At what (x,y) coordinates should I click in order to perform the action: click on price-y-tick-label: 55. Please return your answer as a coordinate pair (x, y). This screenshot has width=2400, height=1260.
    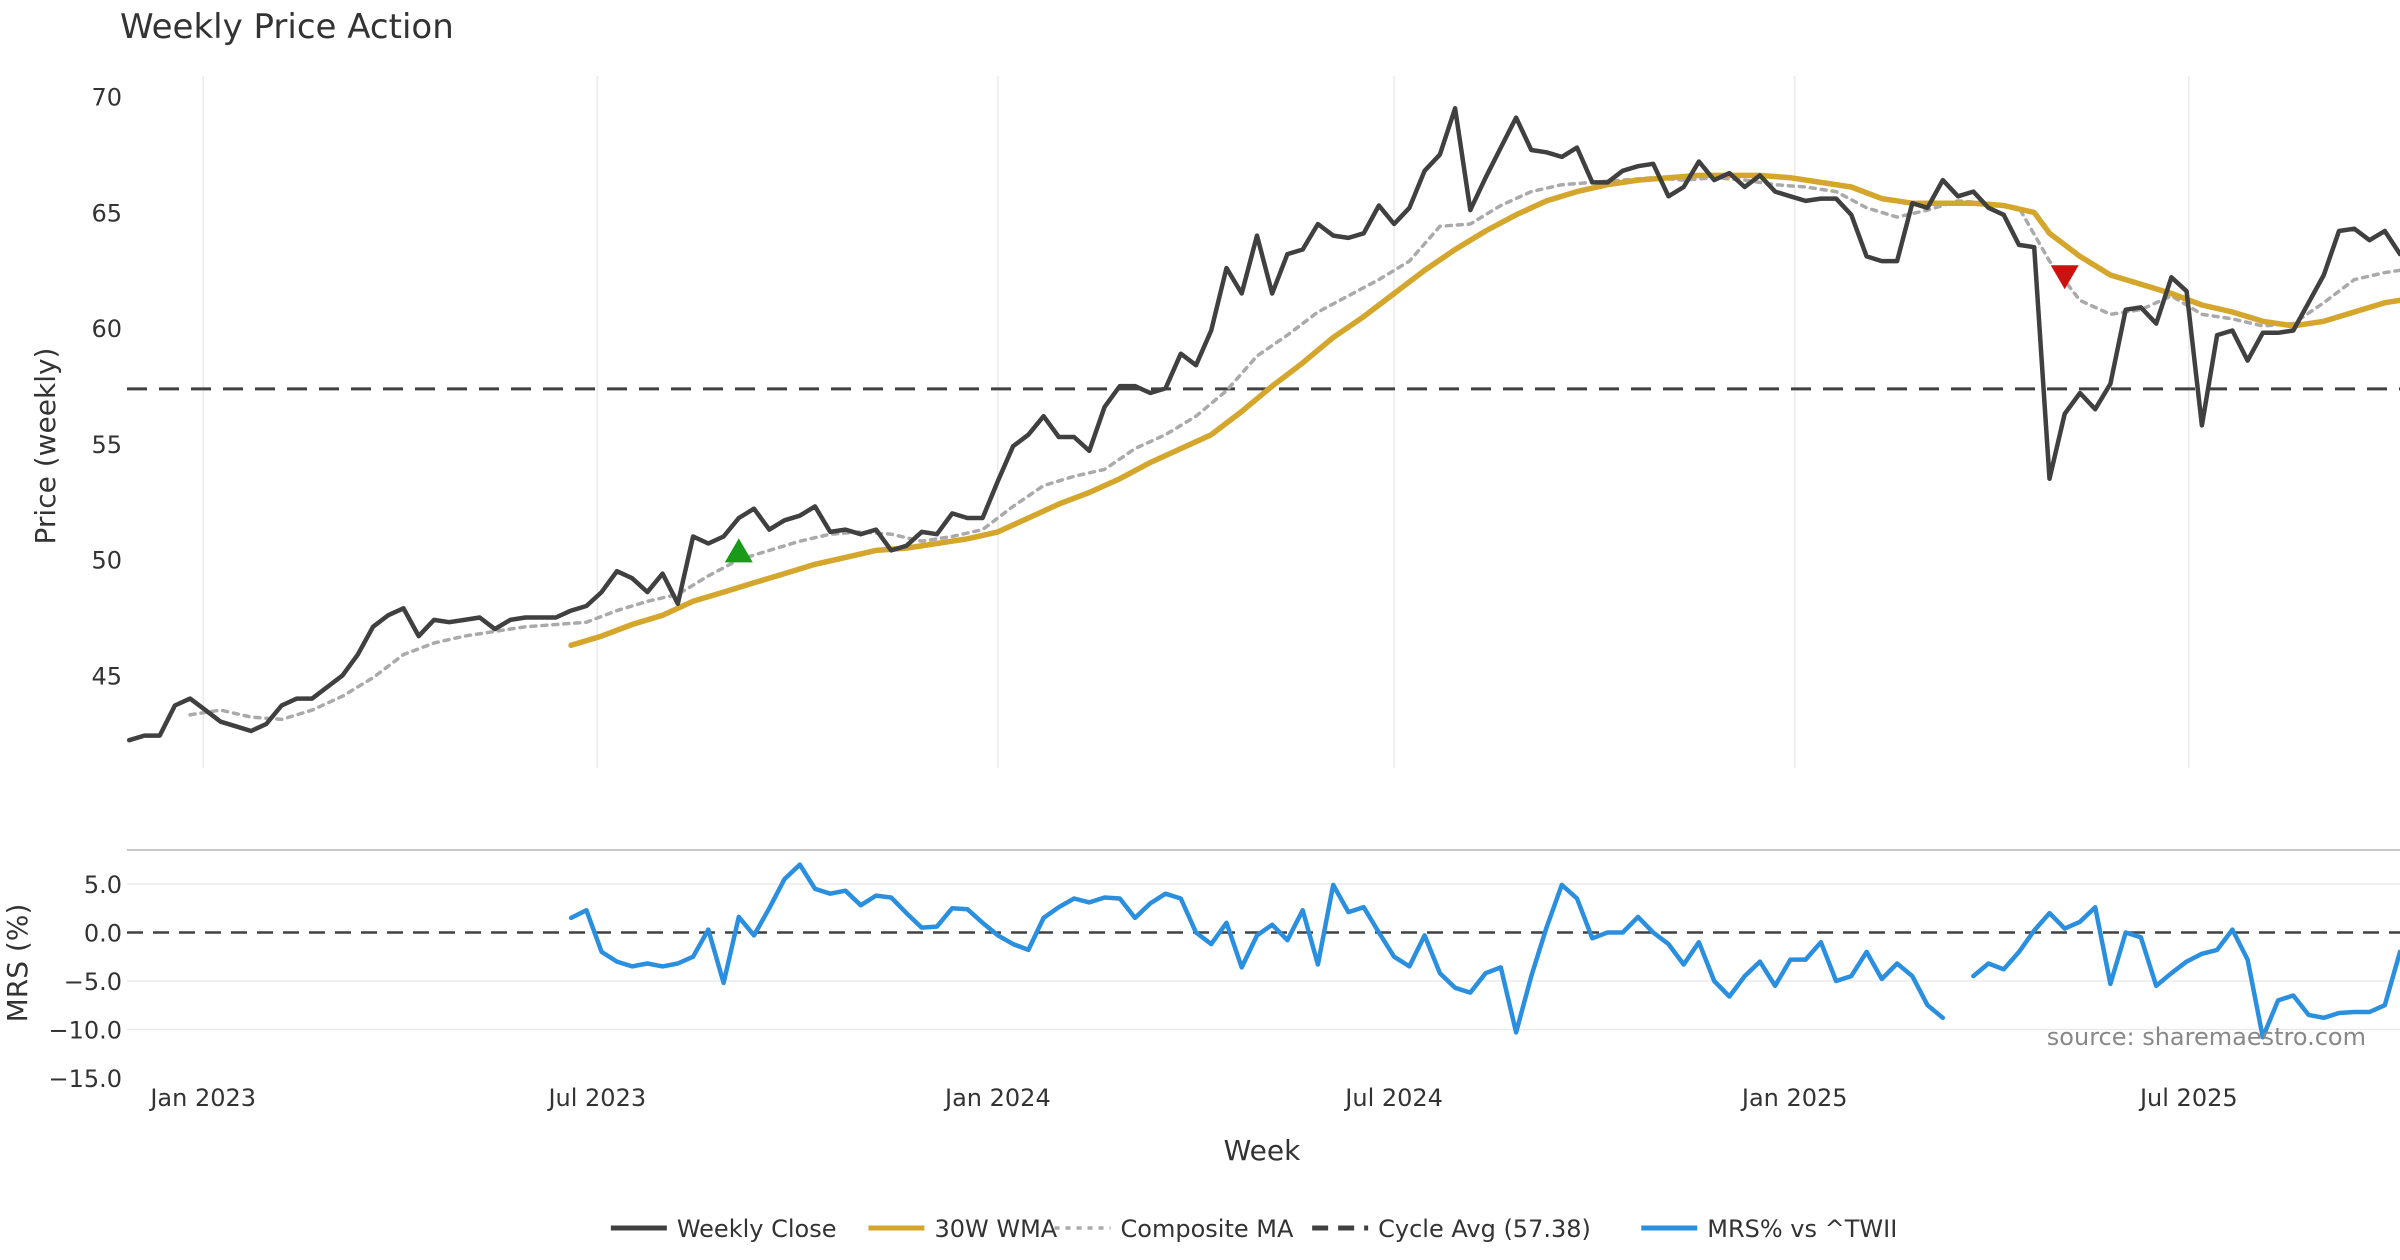
    Looking at the image, I should click on (106, 445).